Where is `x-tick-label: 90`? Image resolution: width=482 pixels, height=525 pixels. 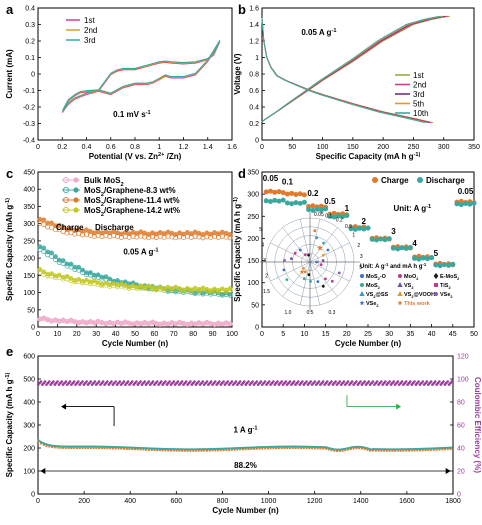
x-tick-label: 90 is located at coordinates (213, 334).